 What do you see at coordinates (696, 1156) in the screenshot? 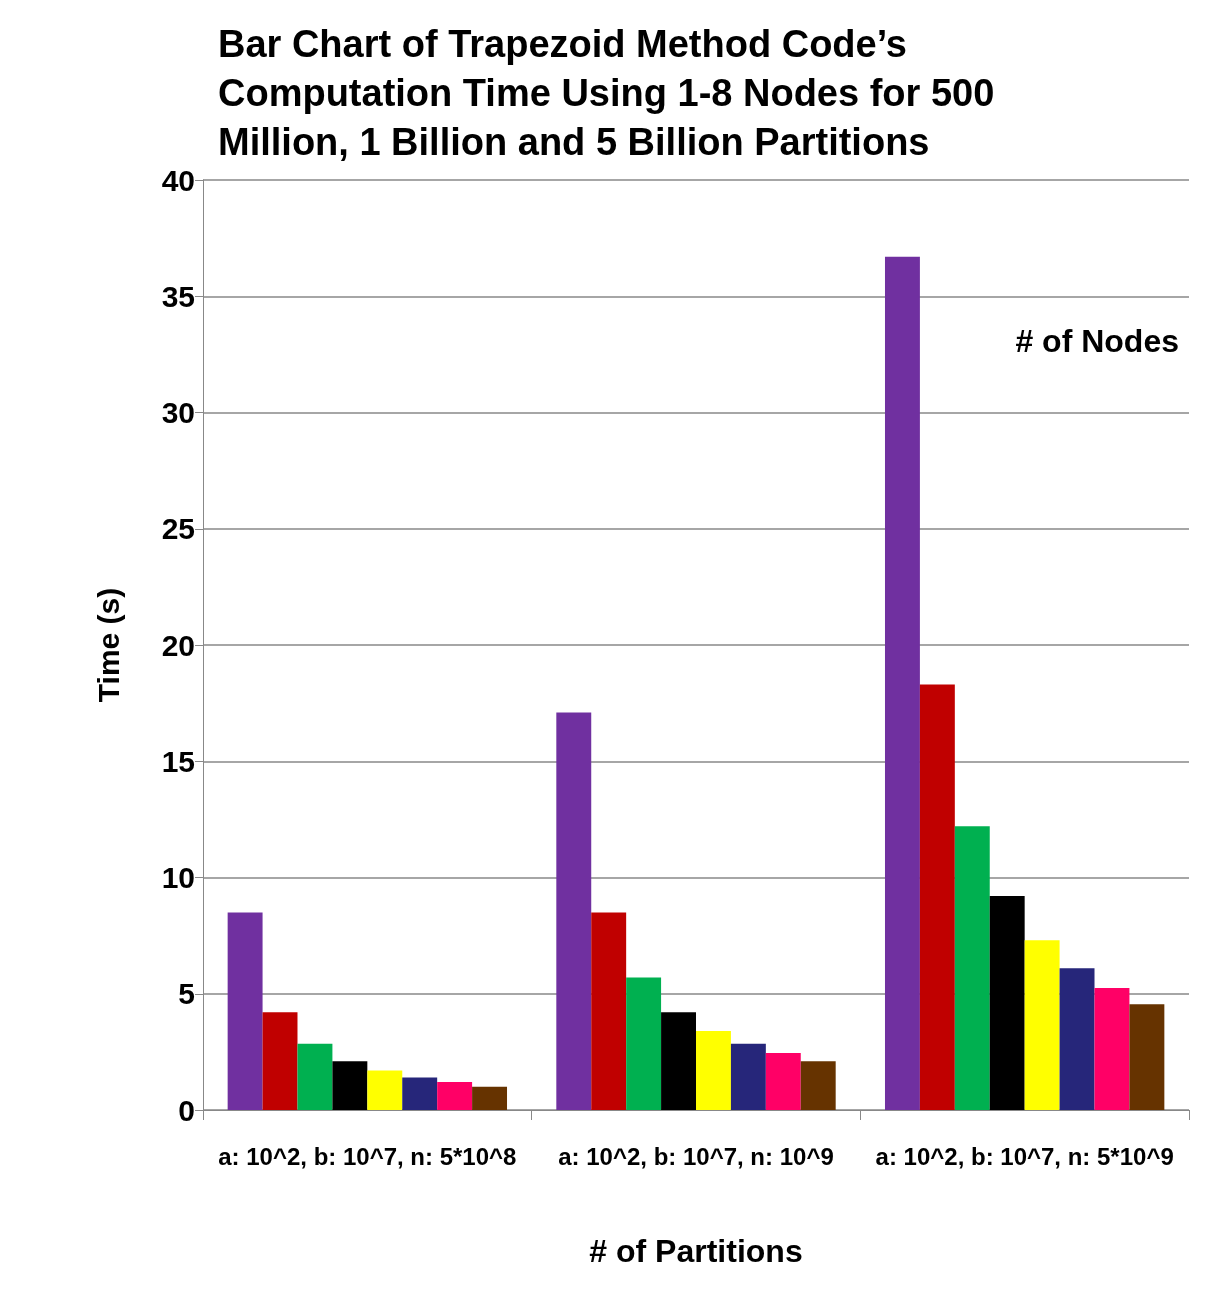
I see `x-tick-label: a: 10^2, b: 10^7, n: 10^9` at bounding box center [696, 1156].